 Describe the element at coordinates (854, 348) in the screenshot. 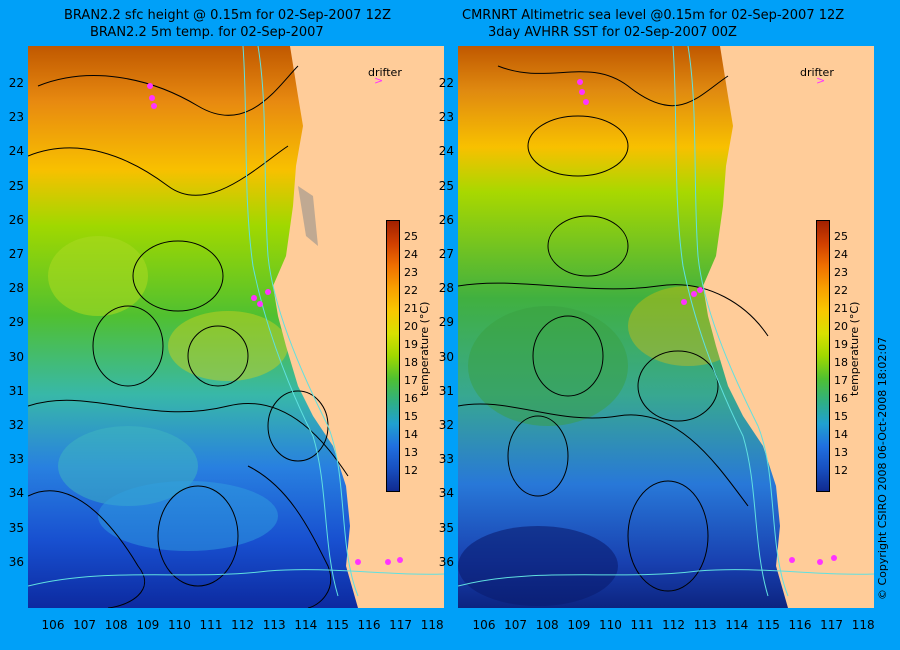

I see `colorbar-title: temperature (°C)` at that location.